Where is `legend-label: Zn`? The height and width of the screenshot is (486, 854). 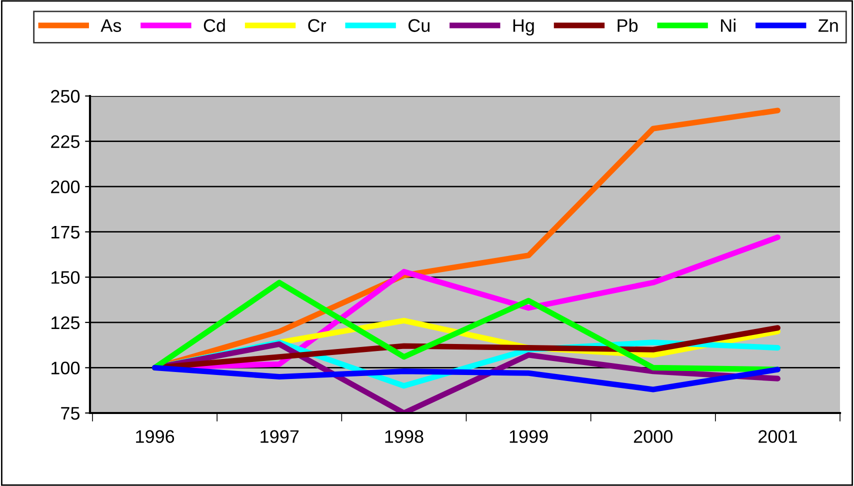 legend-label: Zn is located at coordinates (828, 25).